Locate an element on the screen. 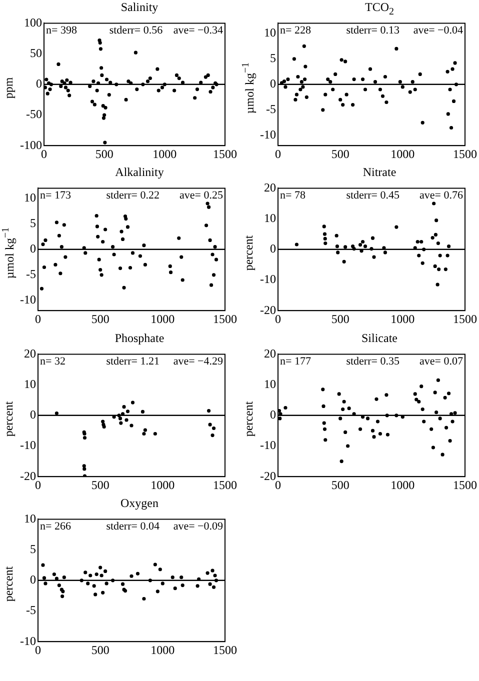  chart-title: Silicate is located at coordinates (379, 338).